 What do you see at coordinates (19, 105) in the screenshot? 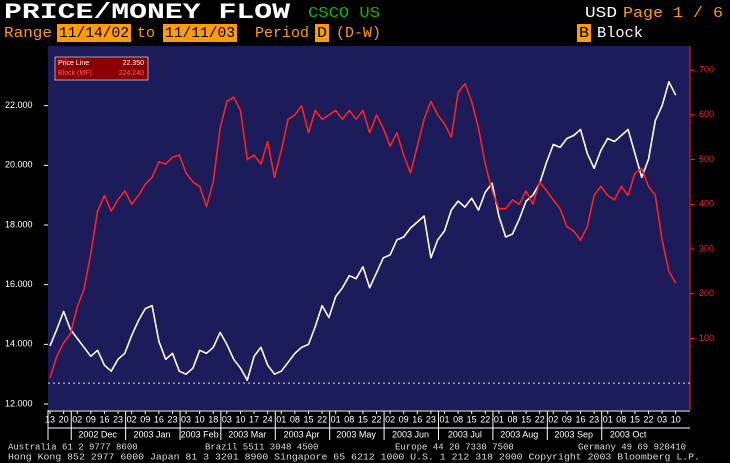
I see `y-tick-label: 22.000` at bounding box center [19, 105].